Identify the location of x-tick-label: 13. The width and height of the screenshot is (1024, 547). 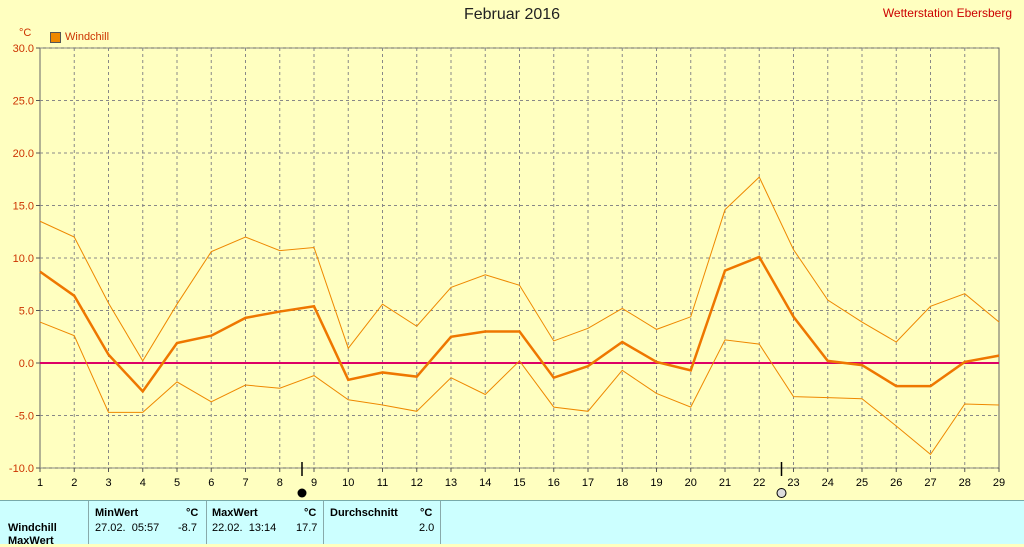
(451, 483).